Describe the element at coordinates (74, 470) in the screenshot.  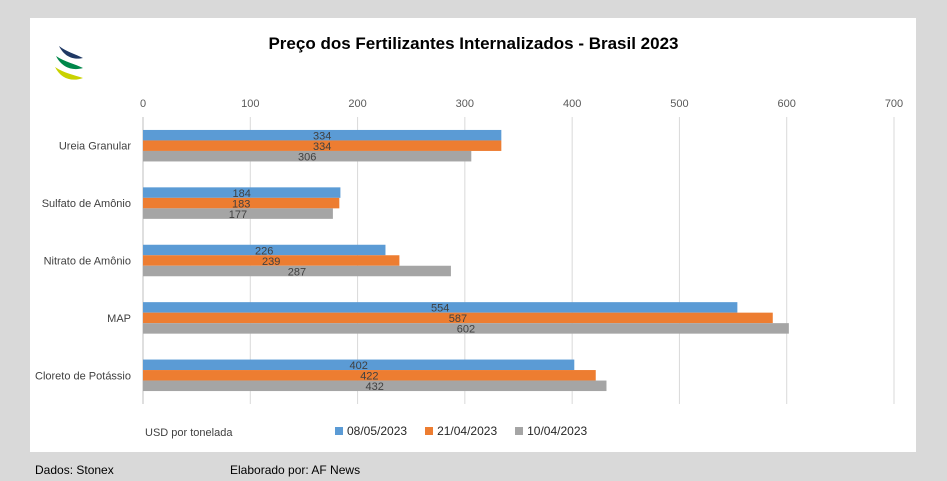
I see `source-note: Dados: Stonex` at that location.